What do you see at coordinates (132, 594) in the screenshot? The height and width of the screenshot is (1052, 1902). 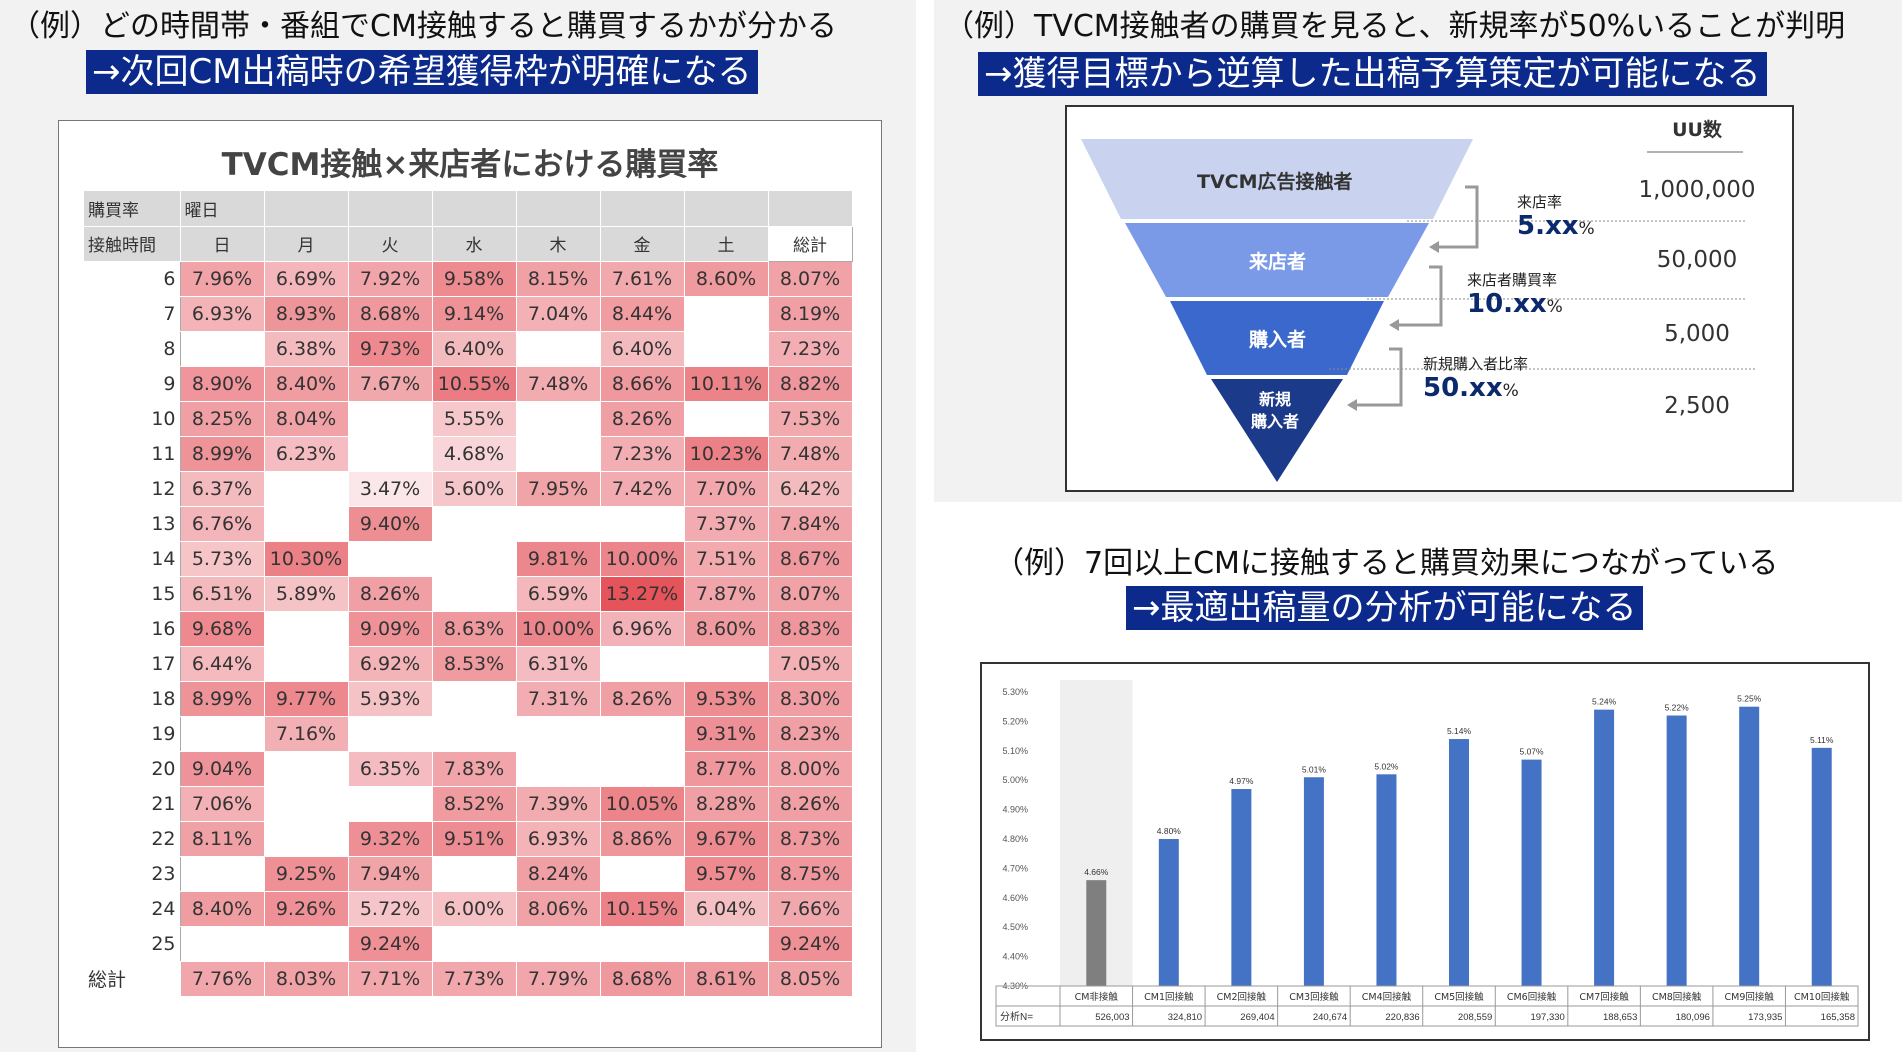 I see `heatmap-row-label: 15` at bounding box center [132, 594].